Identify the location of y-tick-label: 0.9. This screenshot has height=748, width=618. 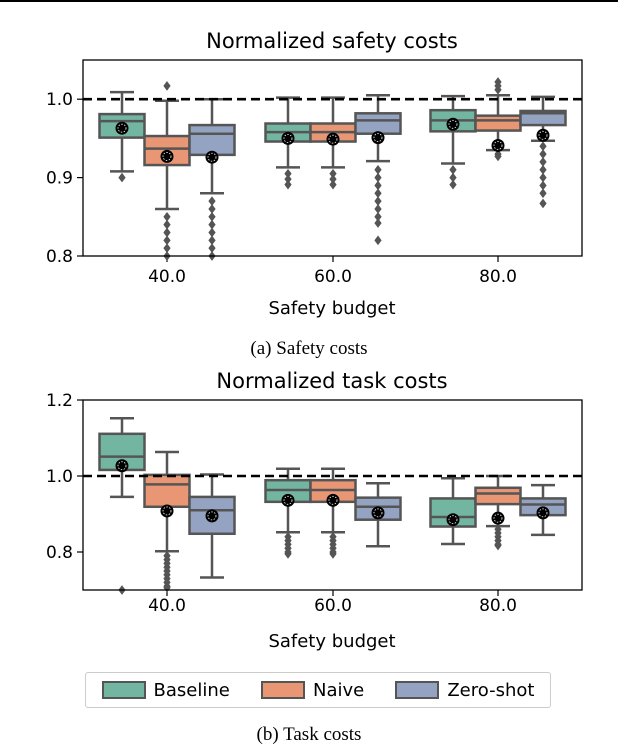
(59, 179).